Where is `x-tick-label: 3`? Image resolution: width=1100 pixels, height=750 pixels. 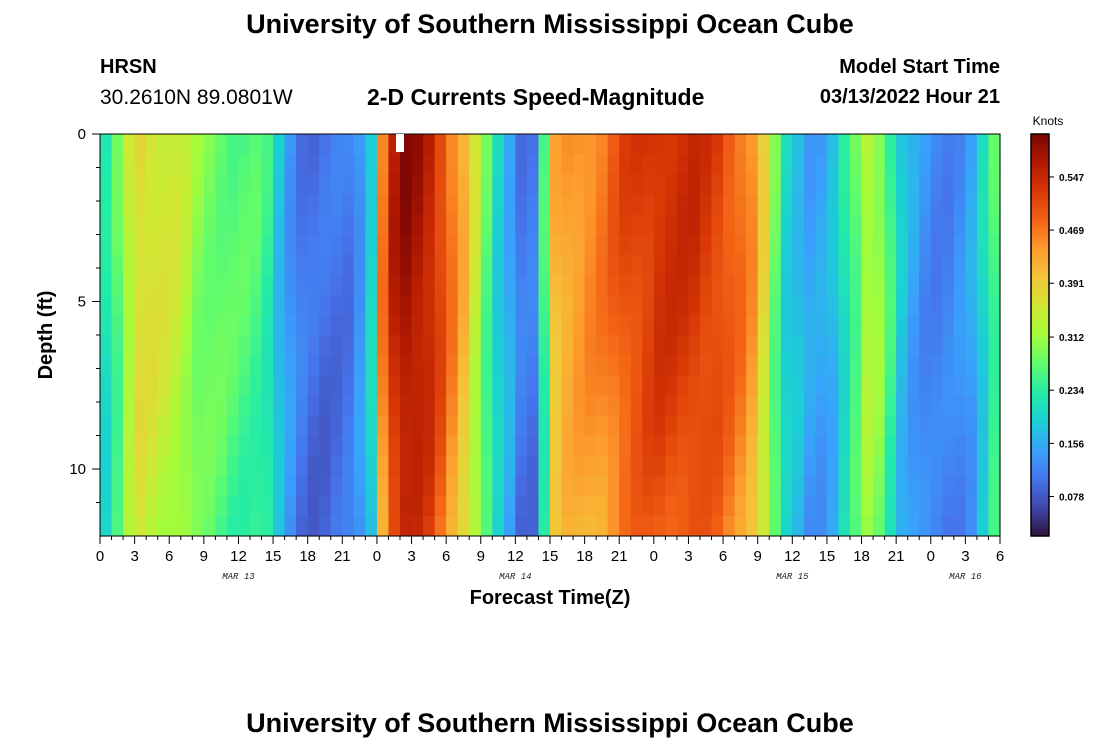 x-tick-label: 3 is located at coordinates (134, 556).